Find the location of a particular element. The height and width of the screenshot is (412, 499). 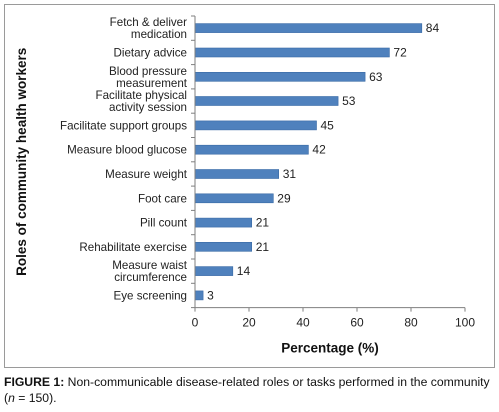

category-label: Measure weight is located at coordinates (146, 174).